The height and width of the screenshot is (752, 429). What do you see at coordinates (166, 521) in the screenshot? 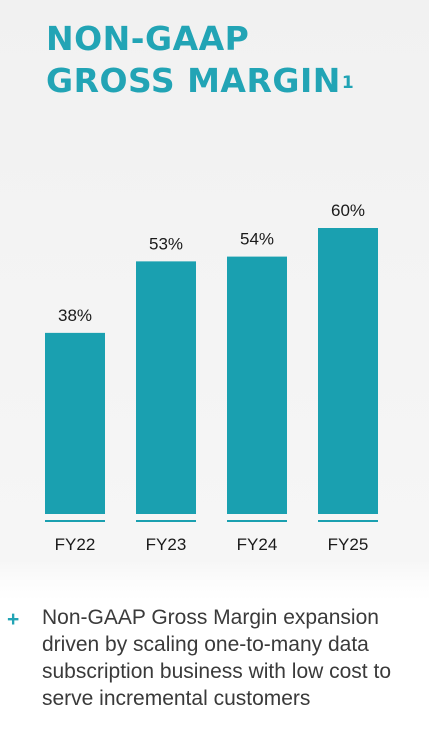
I see `bar-baseline-fy23` at bounding box center [166, 521].